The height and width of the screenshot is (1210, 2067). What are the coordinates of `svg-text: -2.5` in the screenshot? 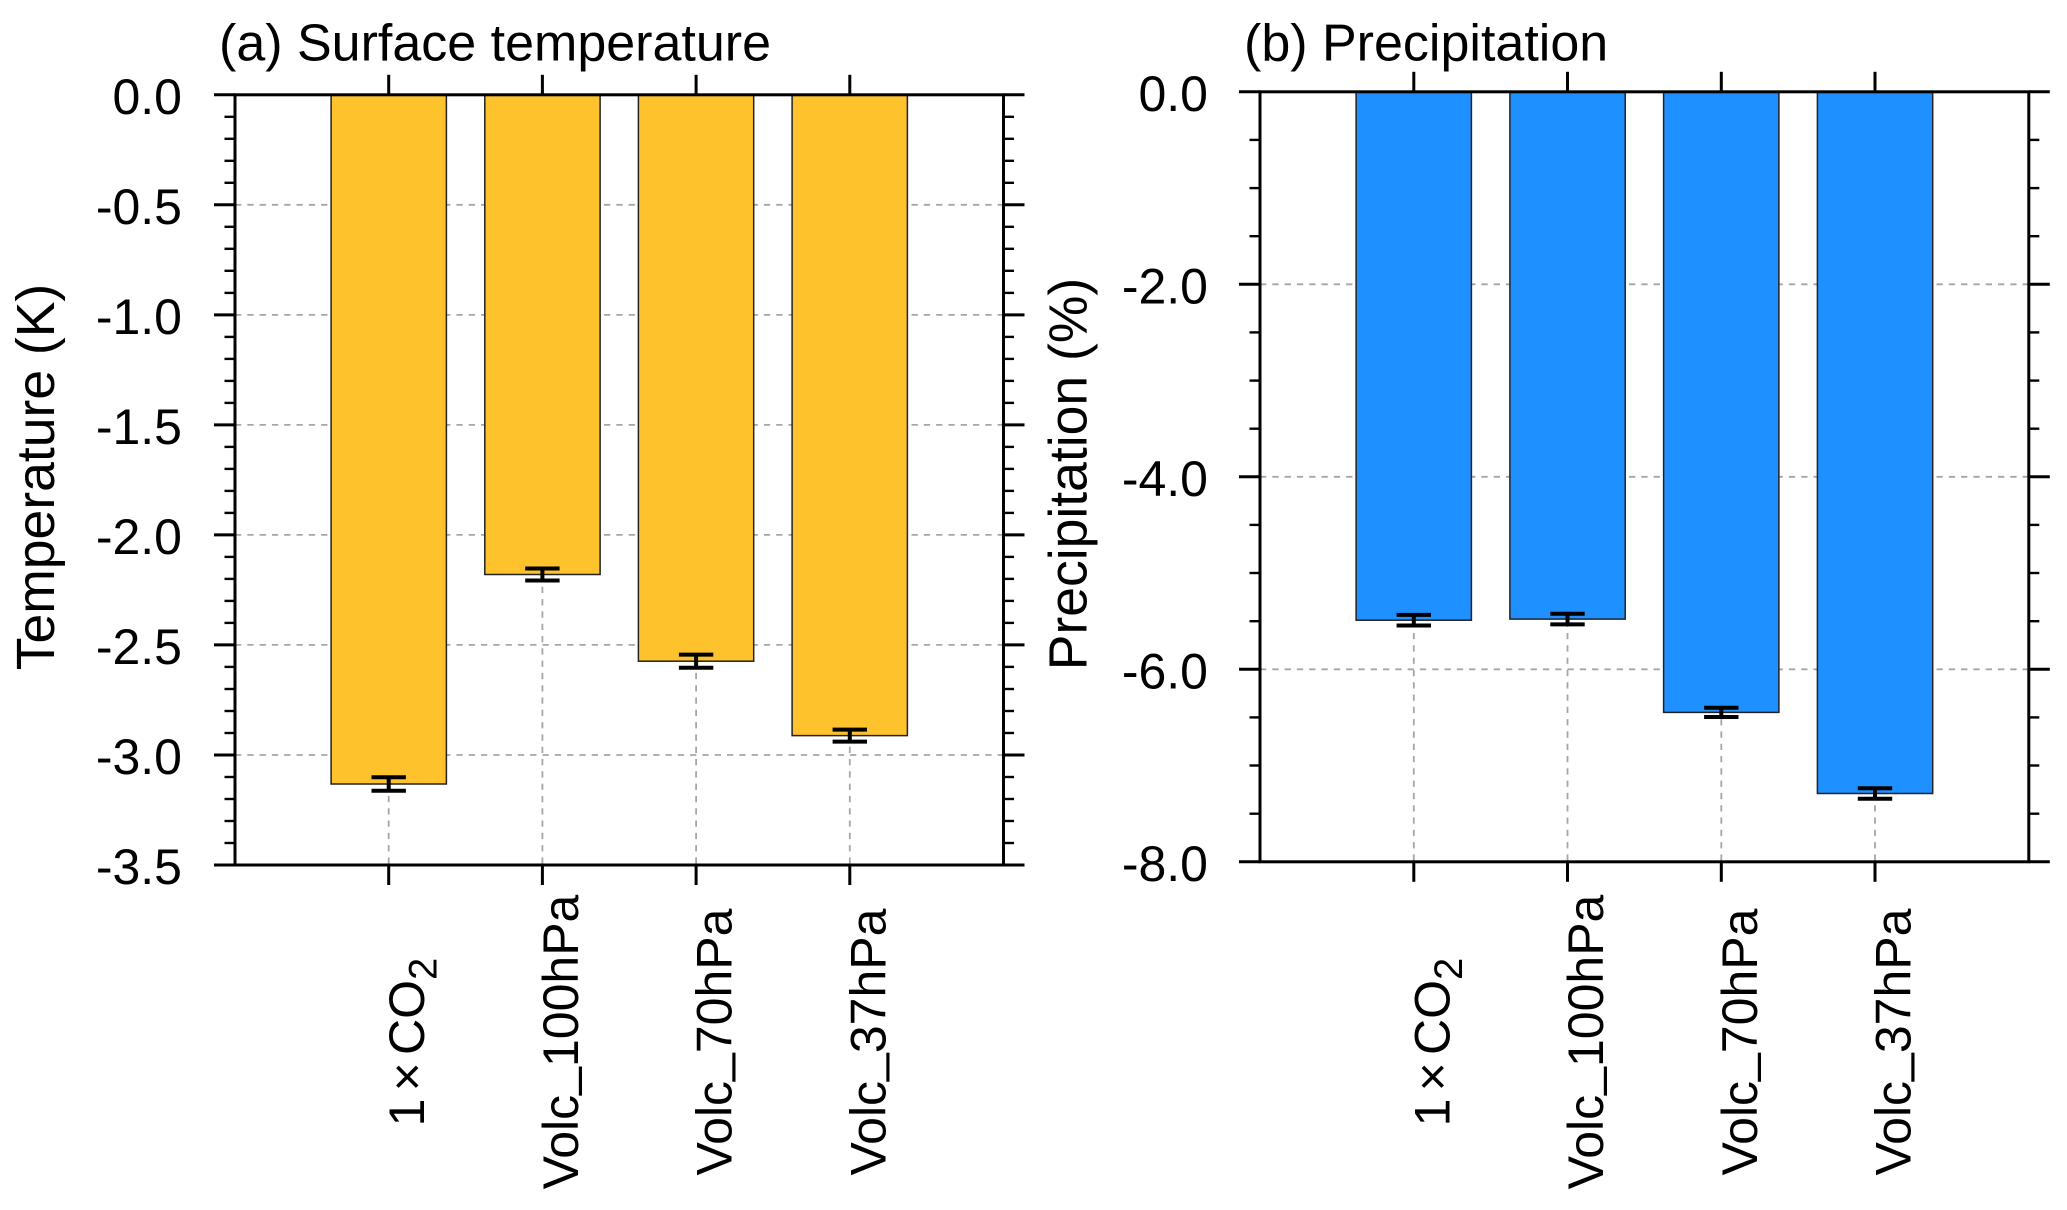 It's located at (139, 647).